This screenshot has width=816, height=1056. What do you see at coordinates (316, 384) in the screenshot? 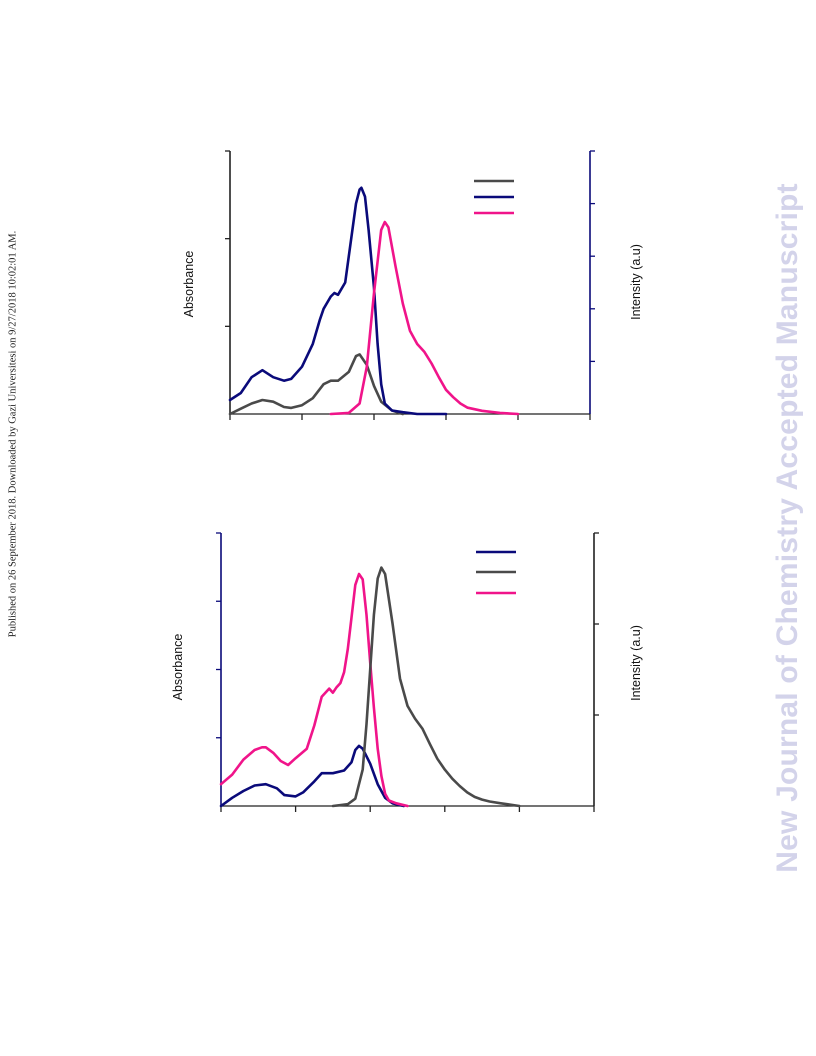
I see `chart1-series-dark_gray-curve` at bounding box center [316, 384].